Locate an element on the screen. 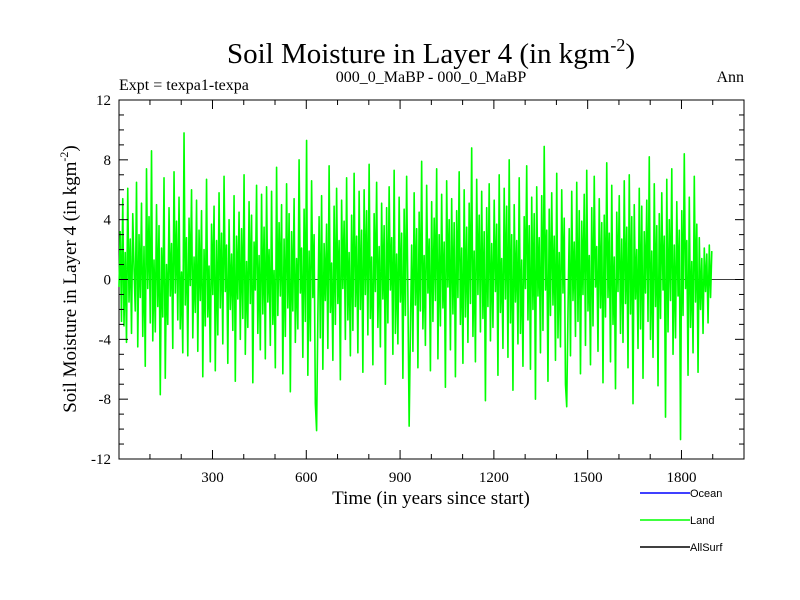  x-tick-label: 1200 is located at coordinates (494, 478).